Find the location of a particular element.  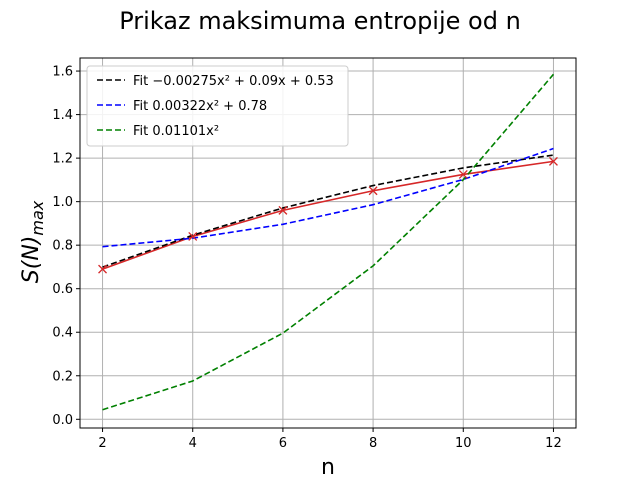

legend-label: Fit 0.01101x² is located at coordinates (176, 131).